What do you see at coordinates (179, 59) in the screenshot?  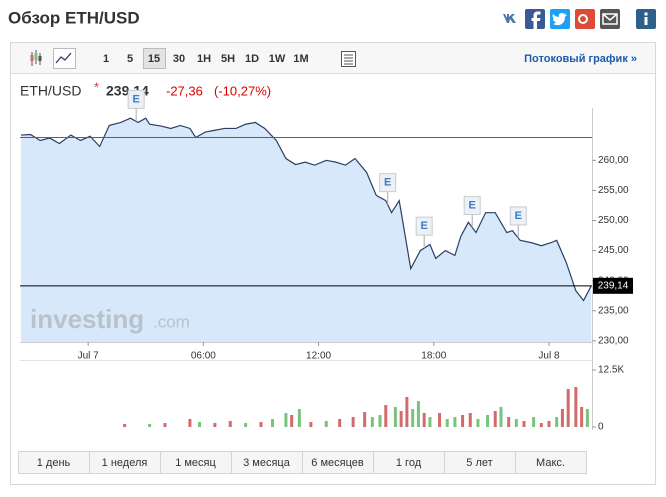 I see `interval-button: 30` at bounding box center [179, 59].